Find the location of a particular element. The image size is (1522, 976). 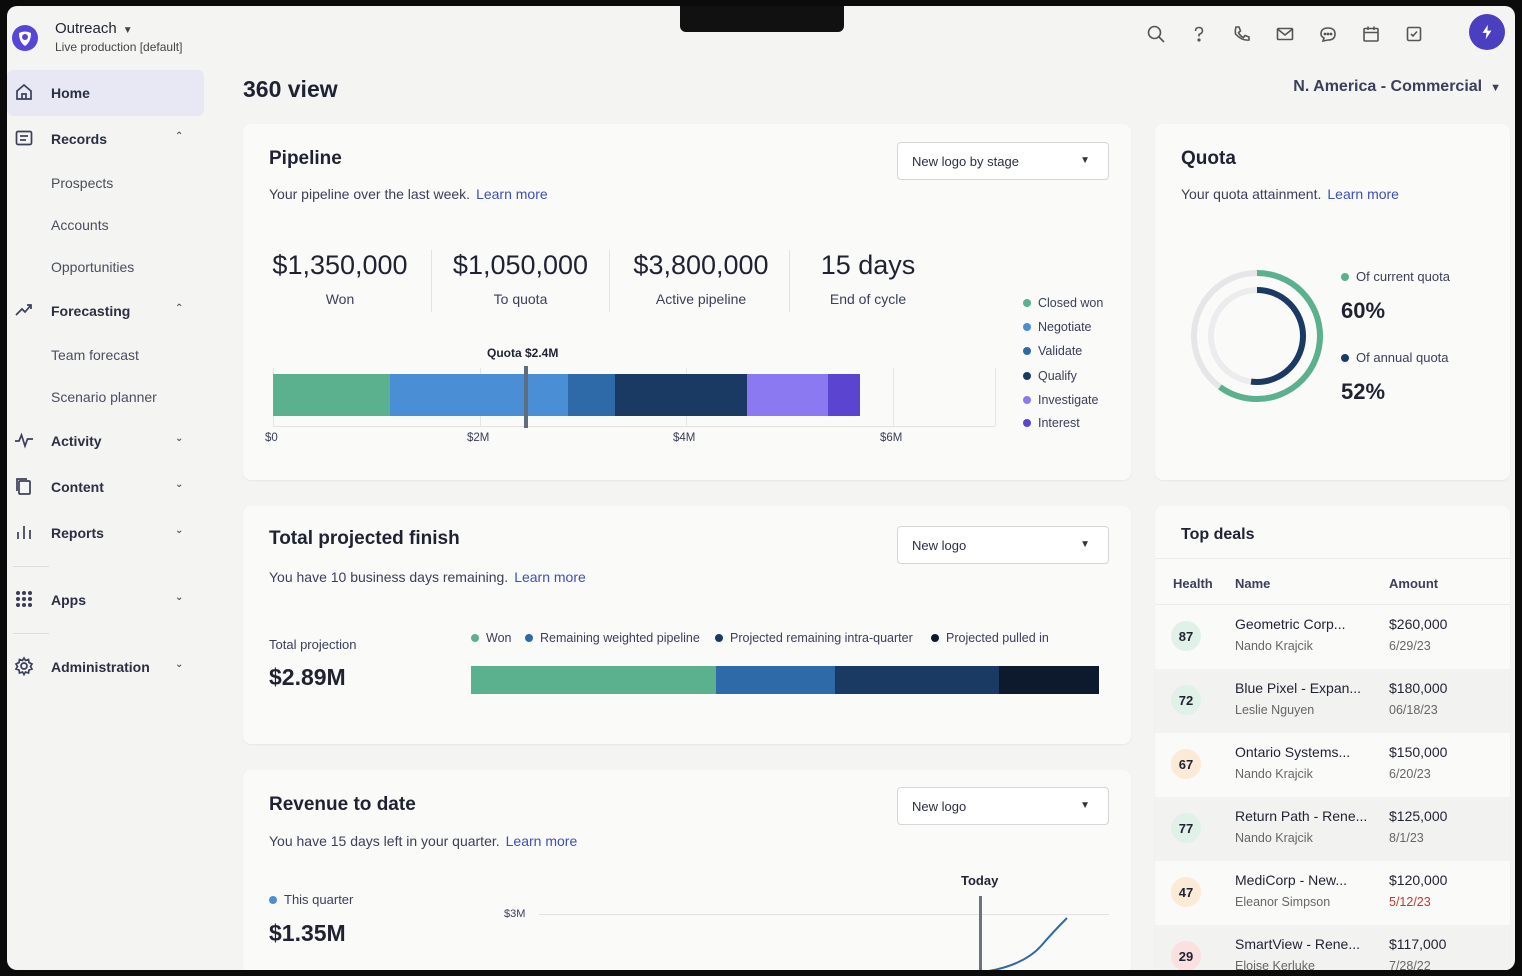

pipeline-stacked-bar is located at coordinates (566, 395).